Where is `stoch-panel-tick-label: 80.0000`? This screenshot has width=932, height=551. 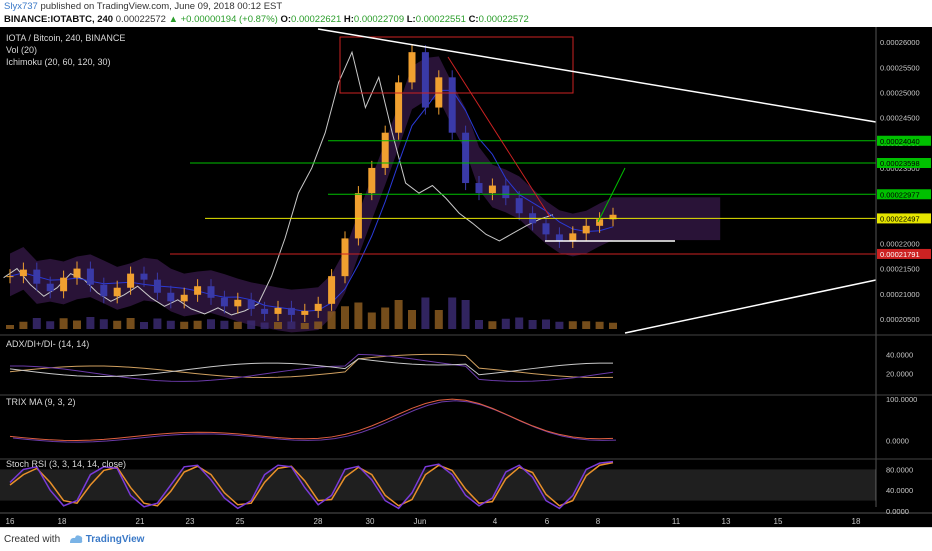 stoch-panel-tick-label: 80.0000 is located at coordinates (899, 469).